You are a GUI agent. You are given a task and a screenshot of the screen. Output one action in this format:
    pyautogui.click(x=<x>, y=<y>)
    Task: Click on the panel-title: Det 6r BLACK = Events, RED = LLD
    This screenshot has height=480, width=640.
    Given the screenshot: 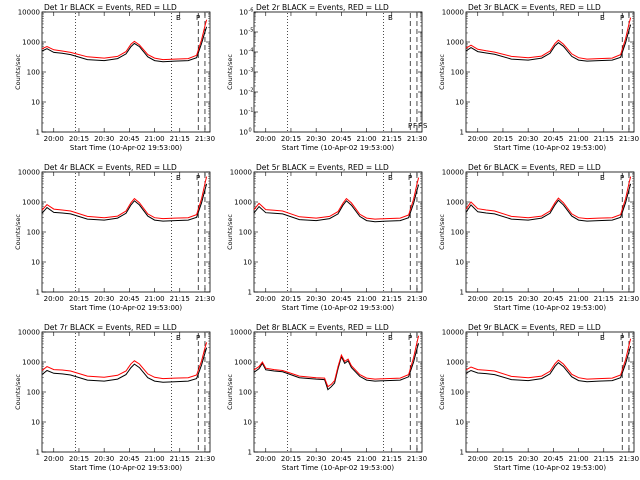 What is the action you would take?
    pyautogui.click(x=534, y=167)
    